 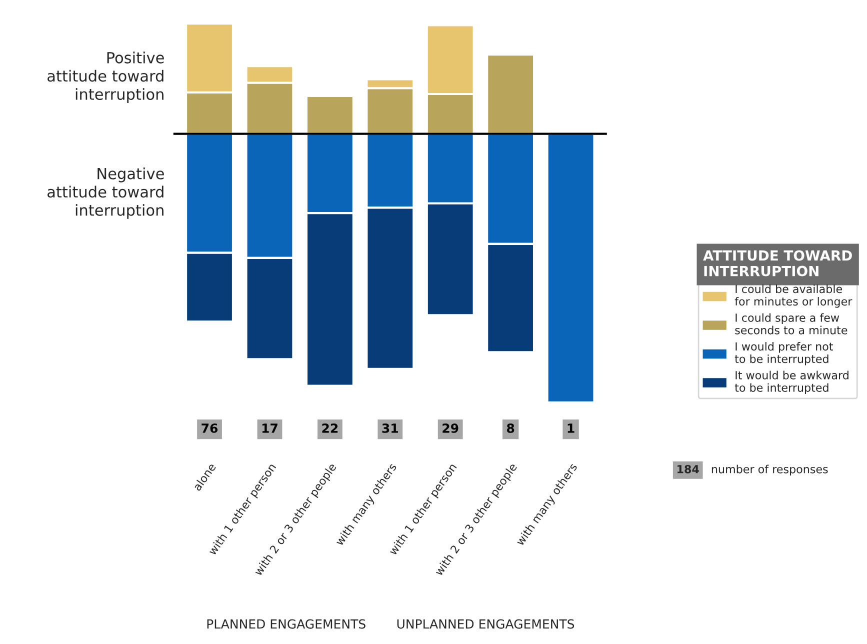 I want to click on text: 22, so click(x=330, y=428).